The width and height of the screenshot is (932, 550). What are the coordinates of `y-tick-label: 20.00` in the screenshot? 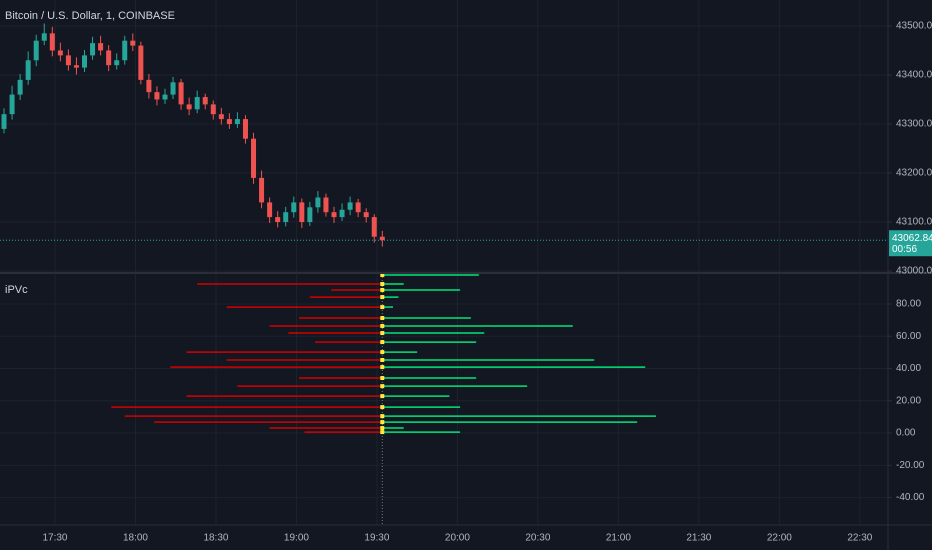 It's located at (908, 400).